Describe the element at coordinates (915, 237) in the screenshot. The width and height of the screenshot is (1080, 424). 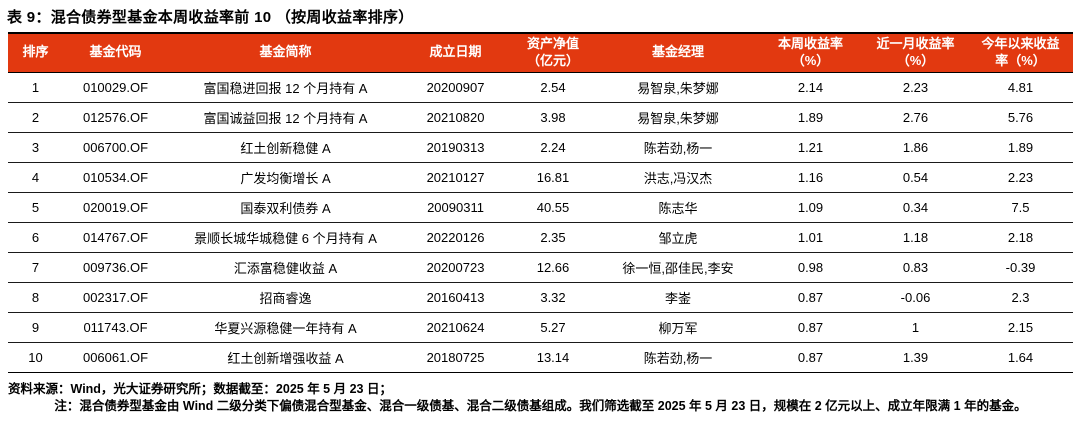
I see `cell-month-return: 1.18` at that location.